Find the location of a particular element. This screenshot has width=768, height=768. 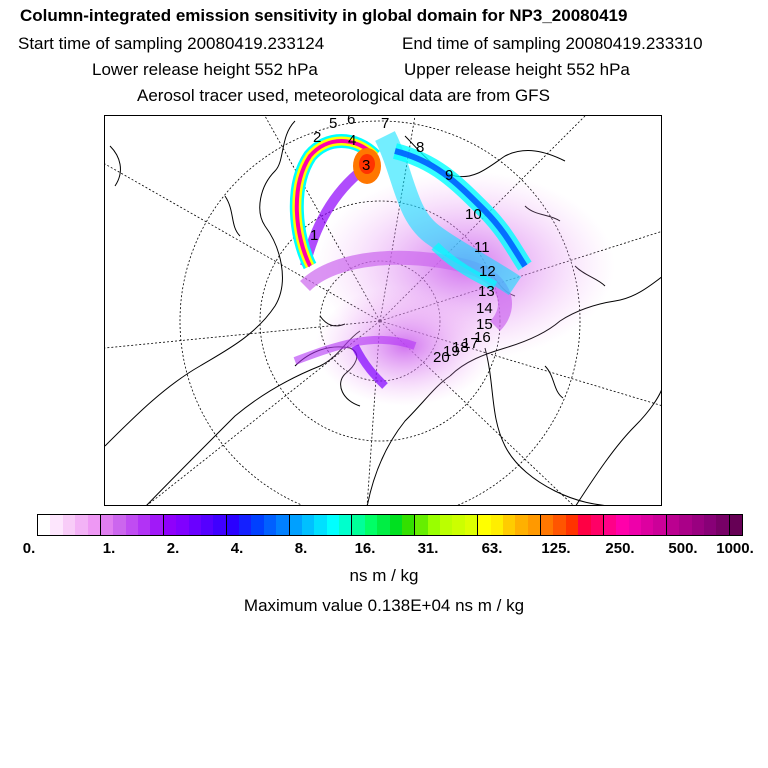

traj-label-13: 13 is located at coordinates (486, 291).